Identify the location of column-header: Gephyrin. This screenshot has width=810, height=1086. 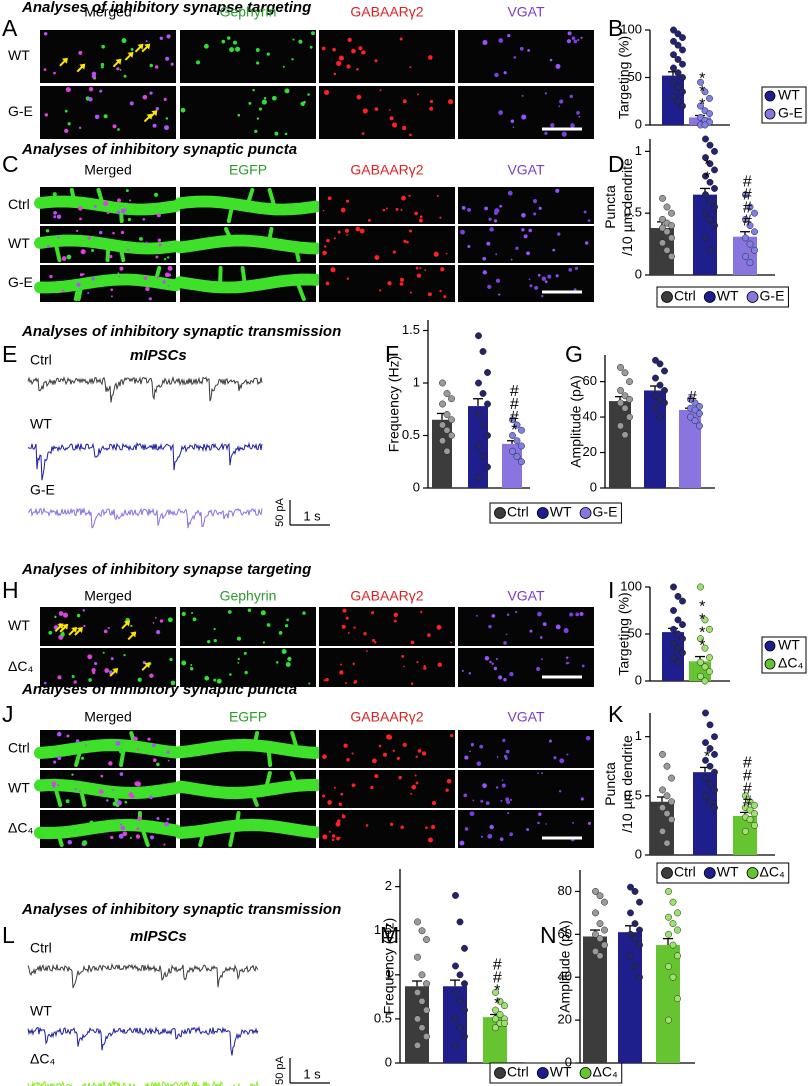
(248, 12).